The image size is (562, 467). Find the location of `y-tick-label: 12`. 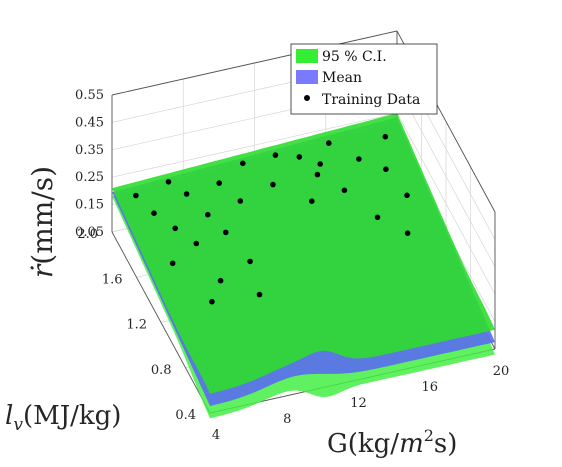

y-tick-label: 12 is located at coordinates (358, 403).